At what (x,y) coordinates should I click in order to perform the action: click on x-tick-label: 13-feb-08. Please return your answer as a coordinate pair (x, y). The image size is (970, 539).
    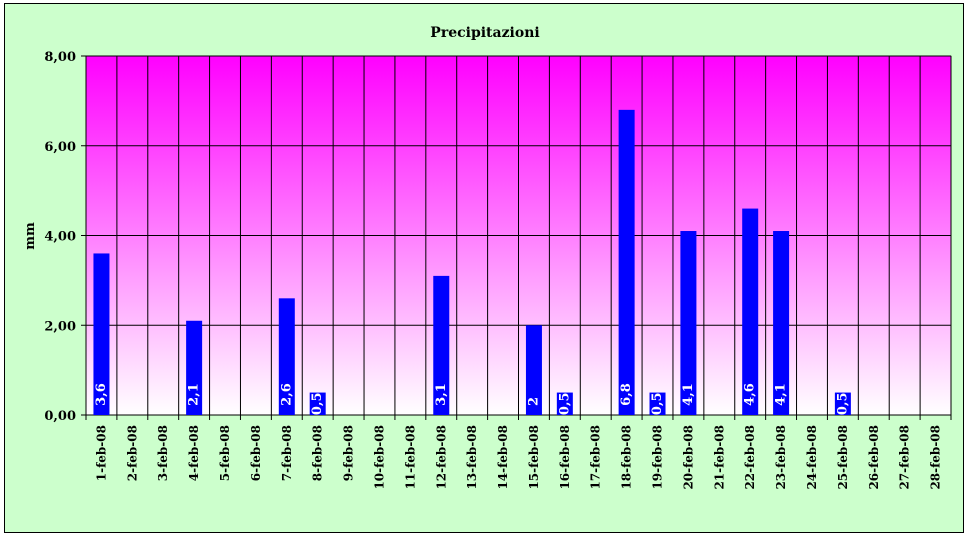
    Looking at the image, I should click on (472, 457).